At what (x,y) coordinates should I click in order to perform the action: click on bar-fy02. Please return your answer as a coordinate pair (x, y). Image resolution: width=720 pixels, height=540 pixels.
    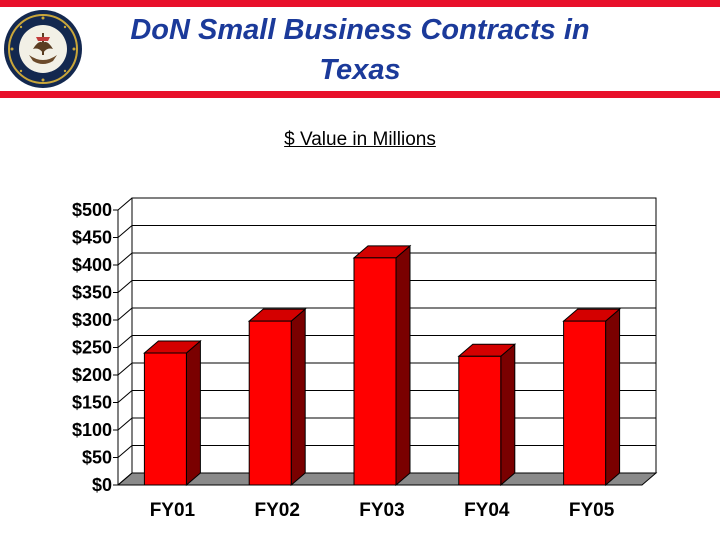
    Looking at the image, I should click on (270, 403).